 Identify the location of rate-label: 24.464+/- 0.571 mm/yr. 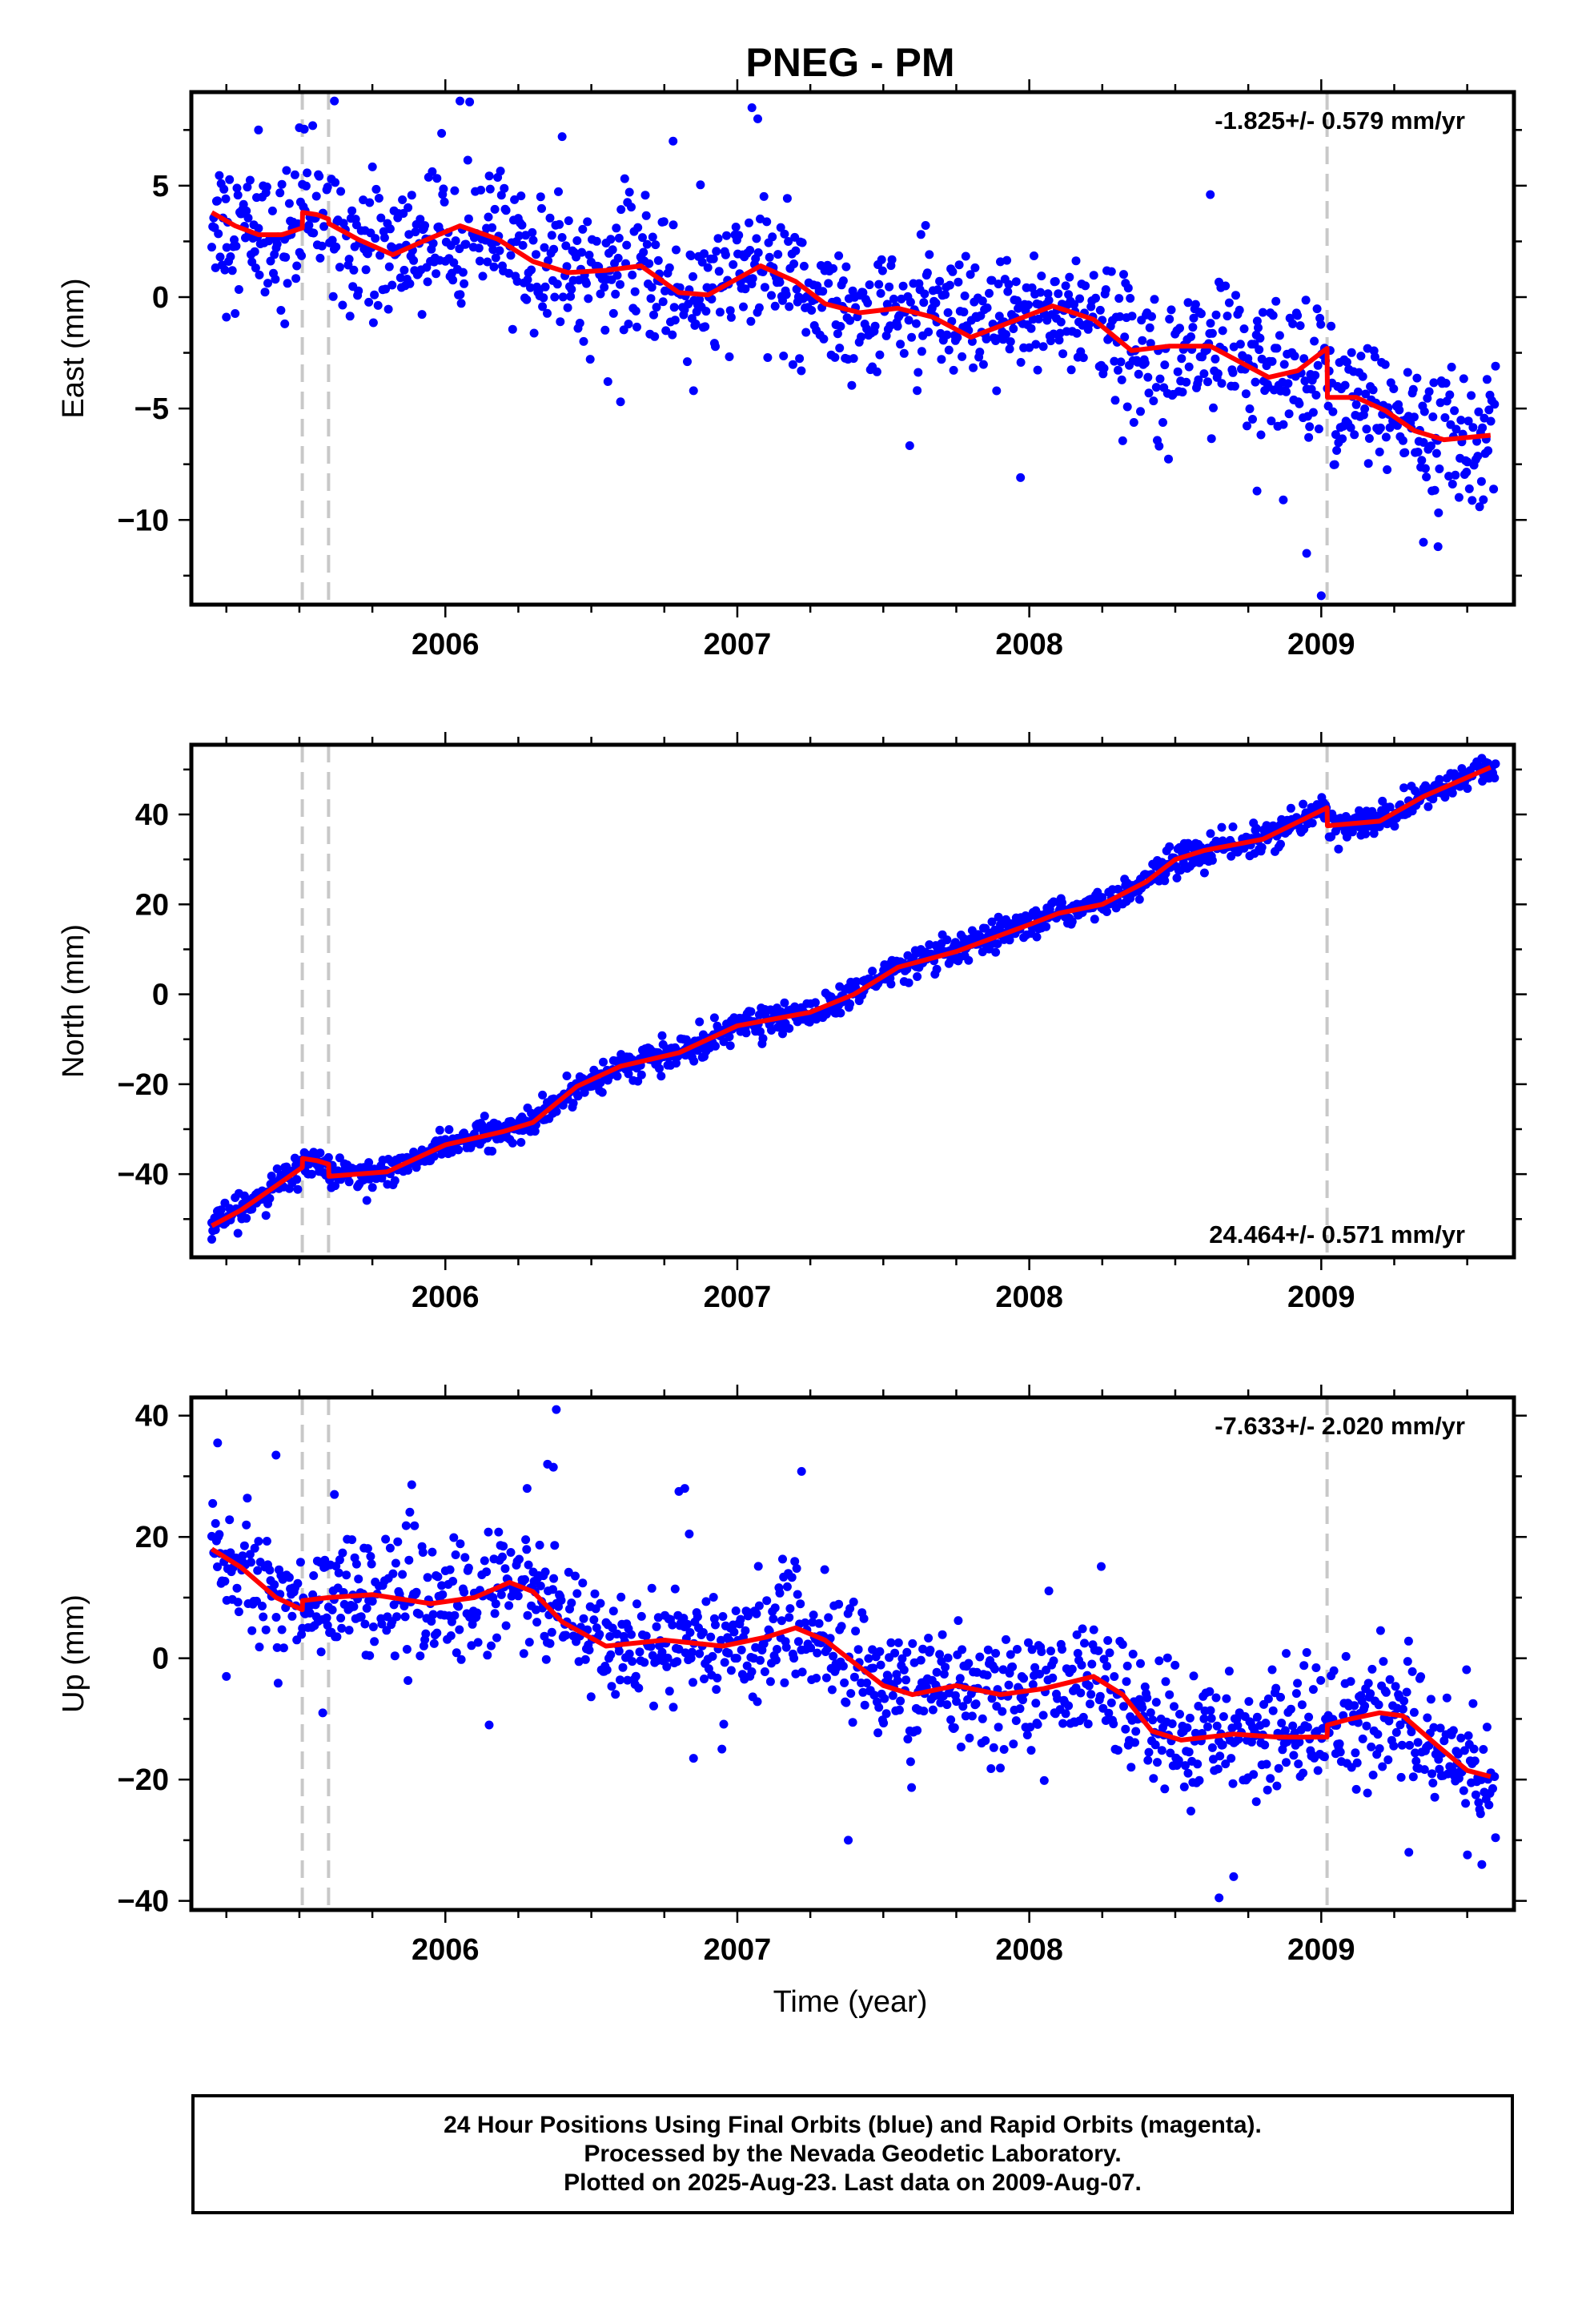
(1337, 1234).